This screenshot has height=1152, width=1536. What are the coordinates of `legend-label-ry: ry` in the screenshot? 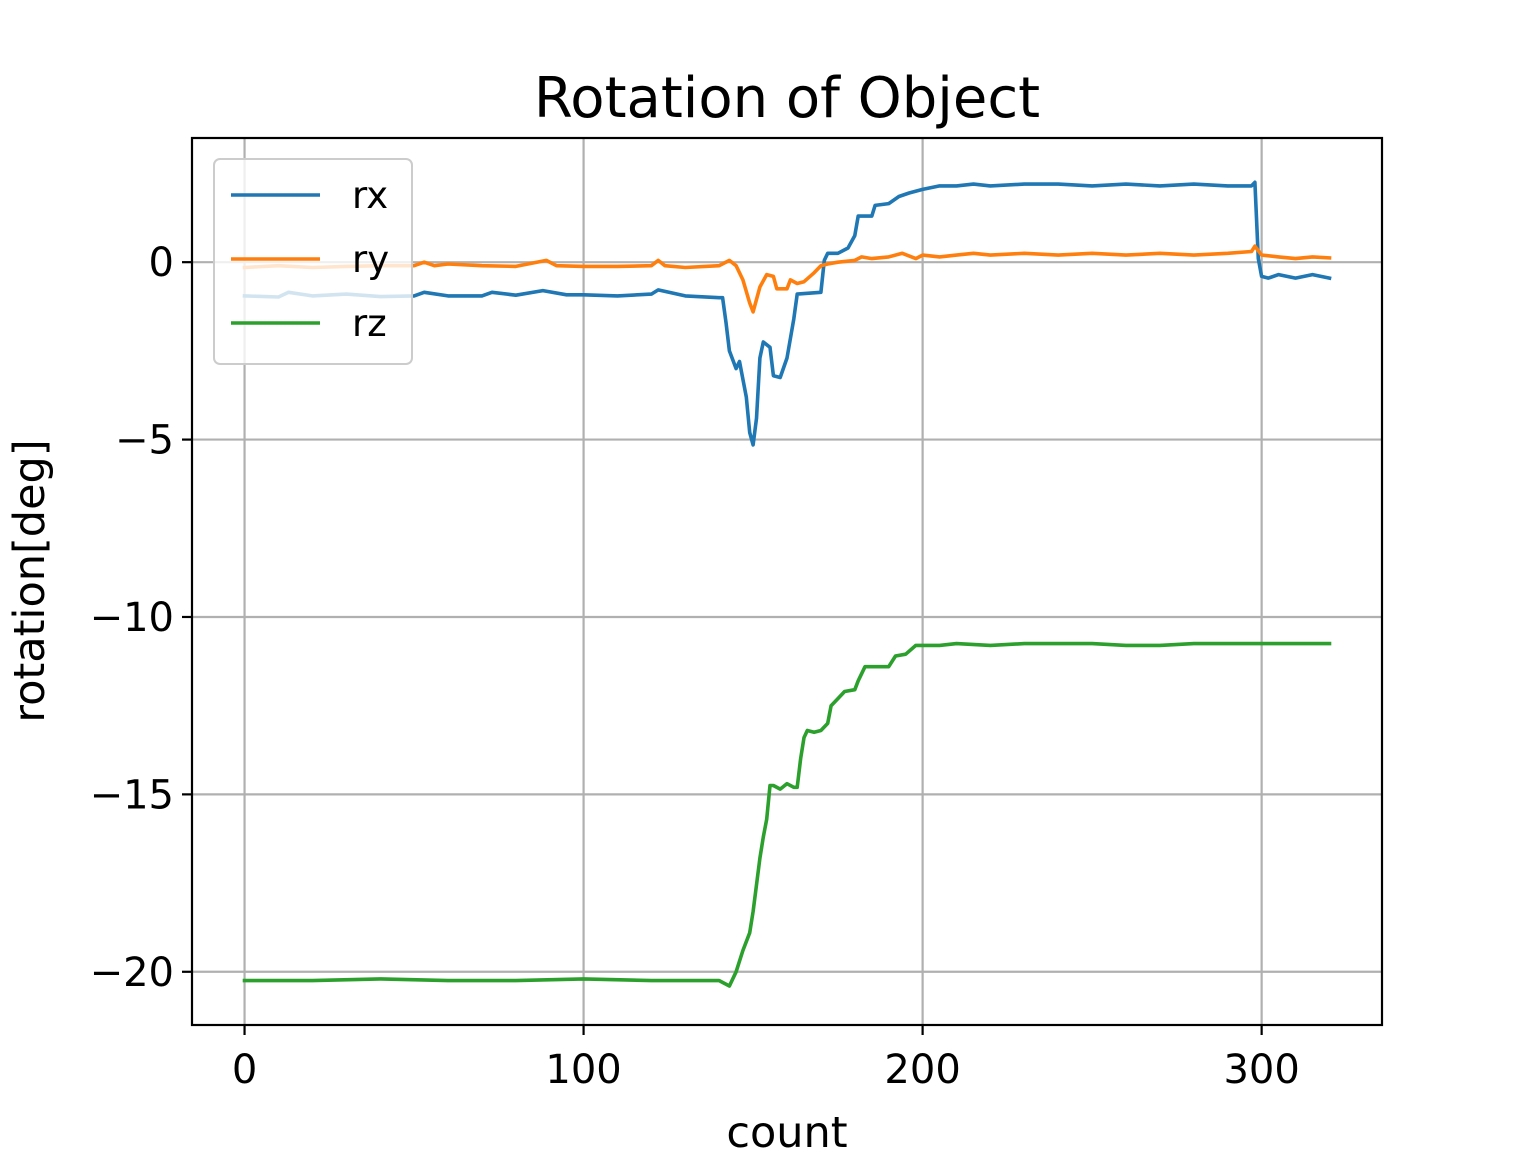 It's located at (370, 259).